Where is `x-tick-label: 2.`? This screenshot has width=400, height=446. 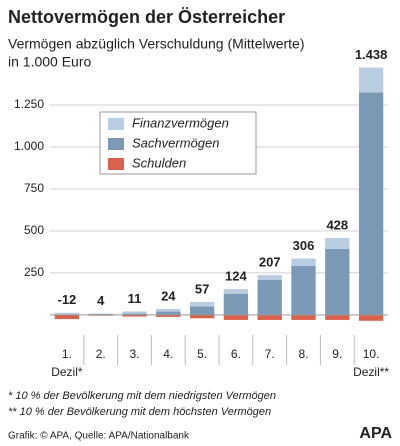
x-tick-label: 2. is located at coordinates (101, 354).